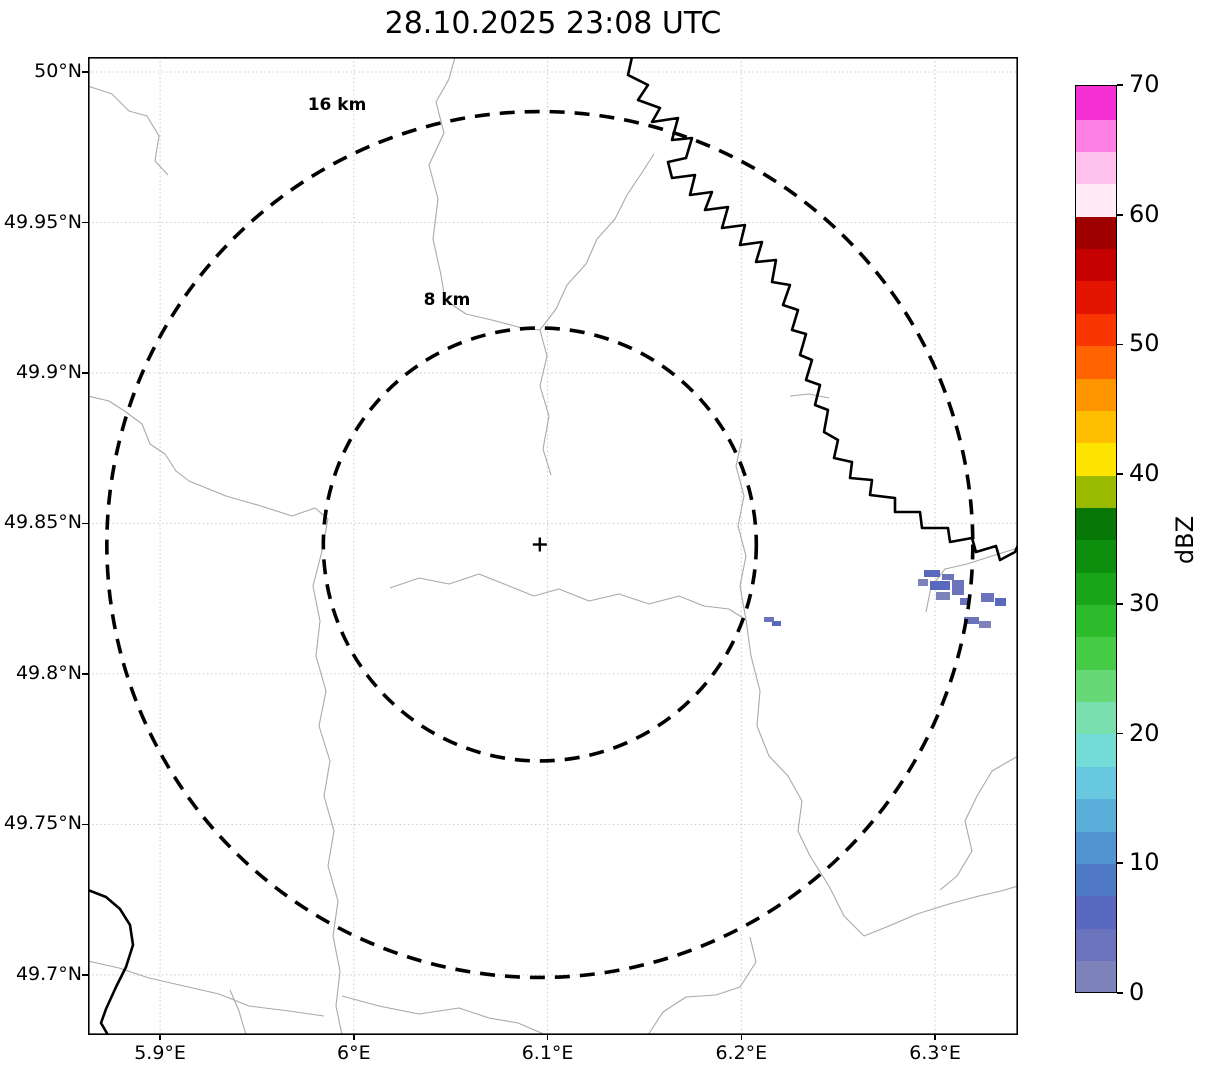 The height and width of the screenshot is (1069, 1207). What do you see at coordinates (337, 105) in the screenshot?
I see `range-ring-label: 16 km` at bounding box center [337, 105].